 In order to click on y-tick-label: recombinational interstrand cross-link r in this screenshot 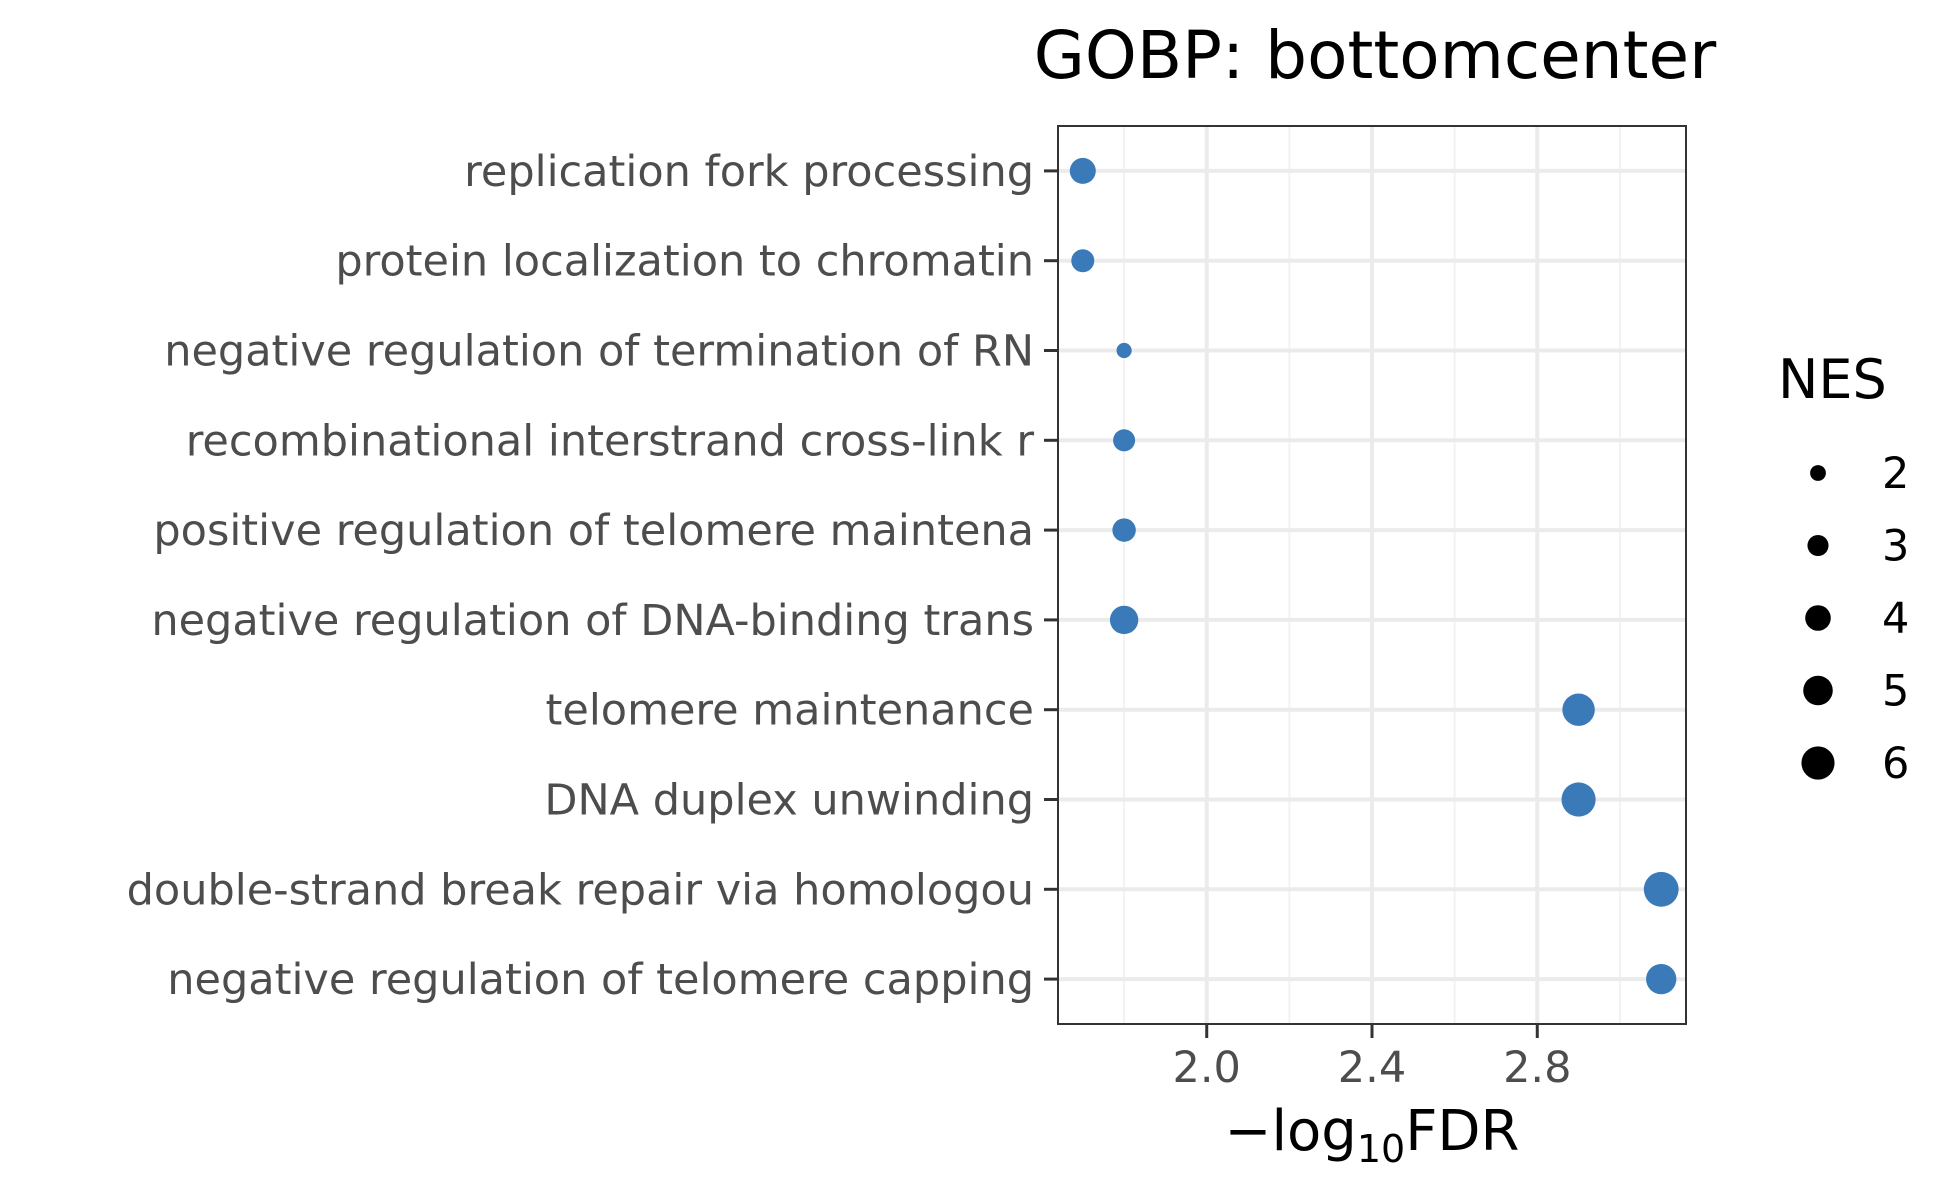, I will do `click(610, 441)`.